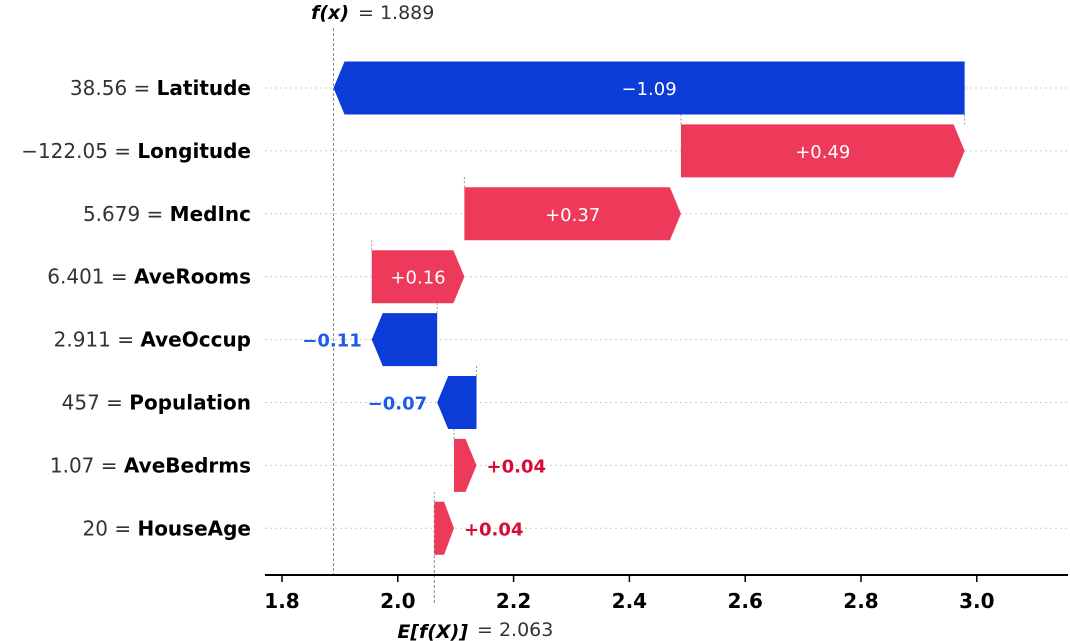 The height and width of the screenshot is (641, 1070). What do you see at coordinates (404, 340) in the screenshot?
I see `bar-aveoccup` at bounding box center [404, 340].